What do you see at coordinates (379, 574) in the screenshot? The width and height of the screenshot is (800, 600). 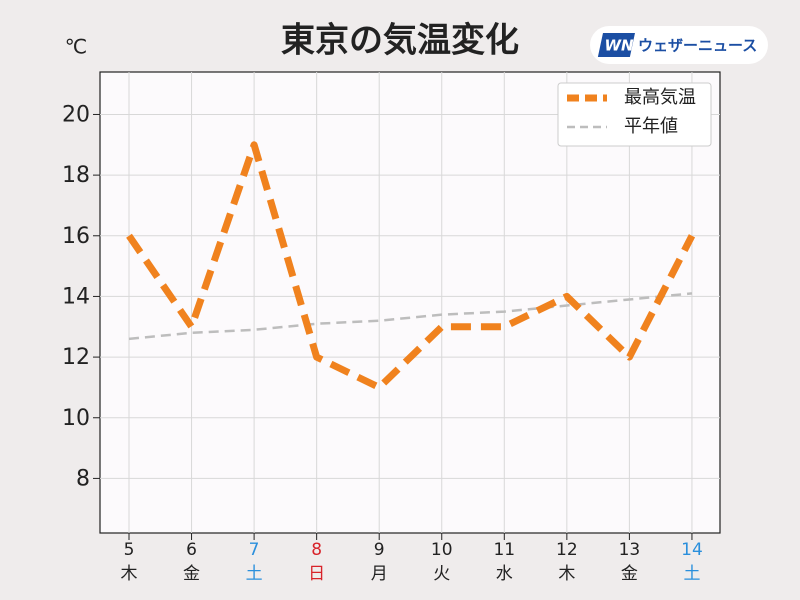 I see `x-weekday-label: 月` at bounding box center [379, 574].